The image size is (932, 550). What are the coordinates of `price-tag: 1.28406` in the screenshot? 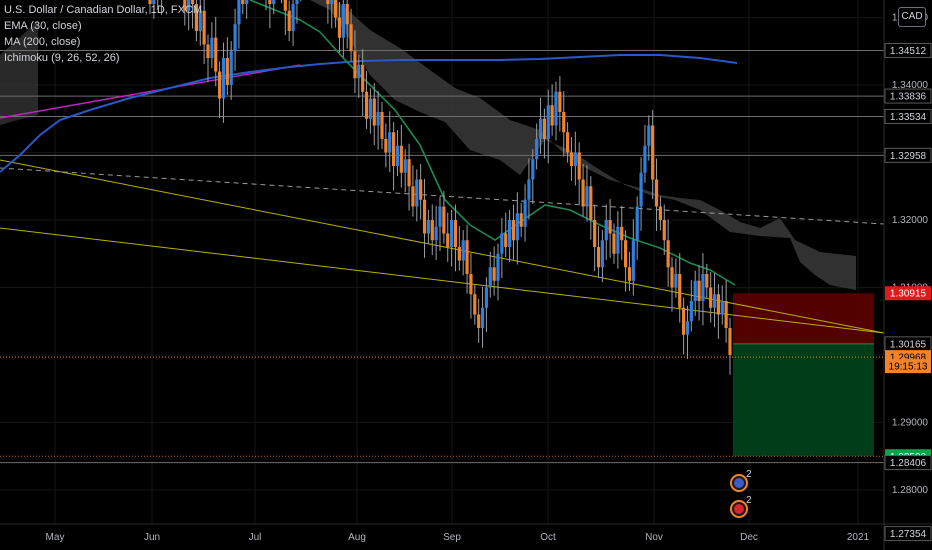 It's located at (908, 463).